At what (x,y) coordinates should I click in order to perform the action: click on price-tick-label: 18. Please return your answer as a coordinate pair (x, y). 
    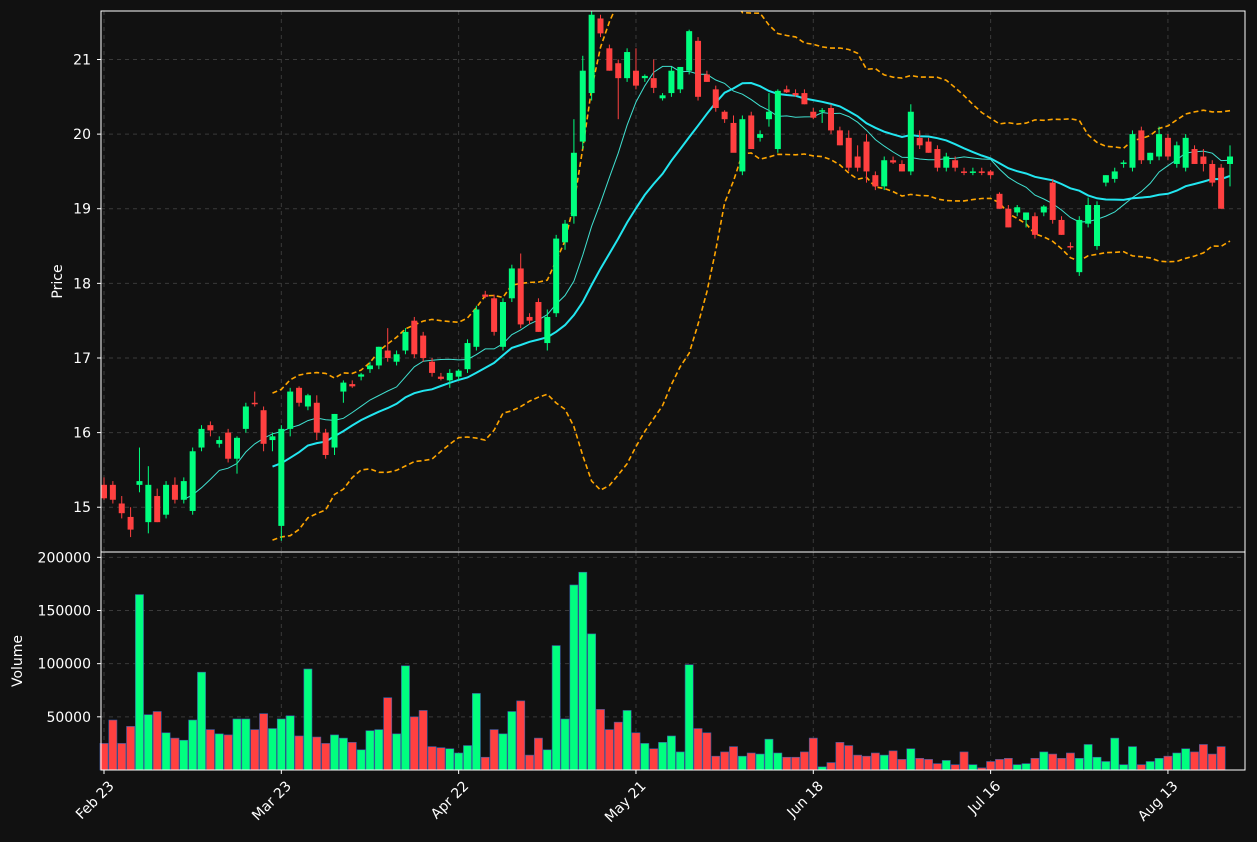
    Looking at the image, I should click on (82, 284).